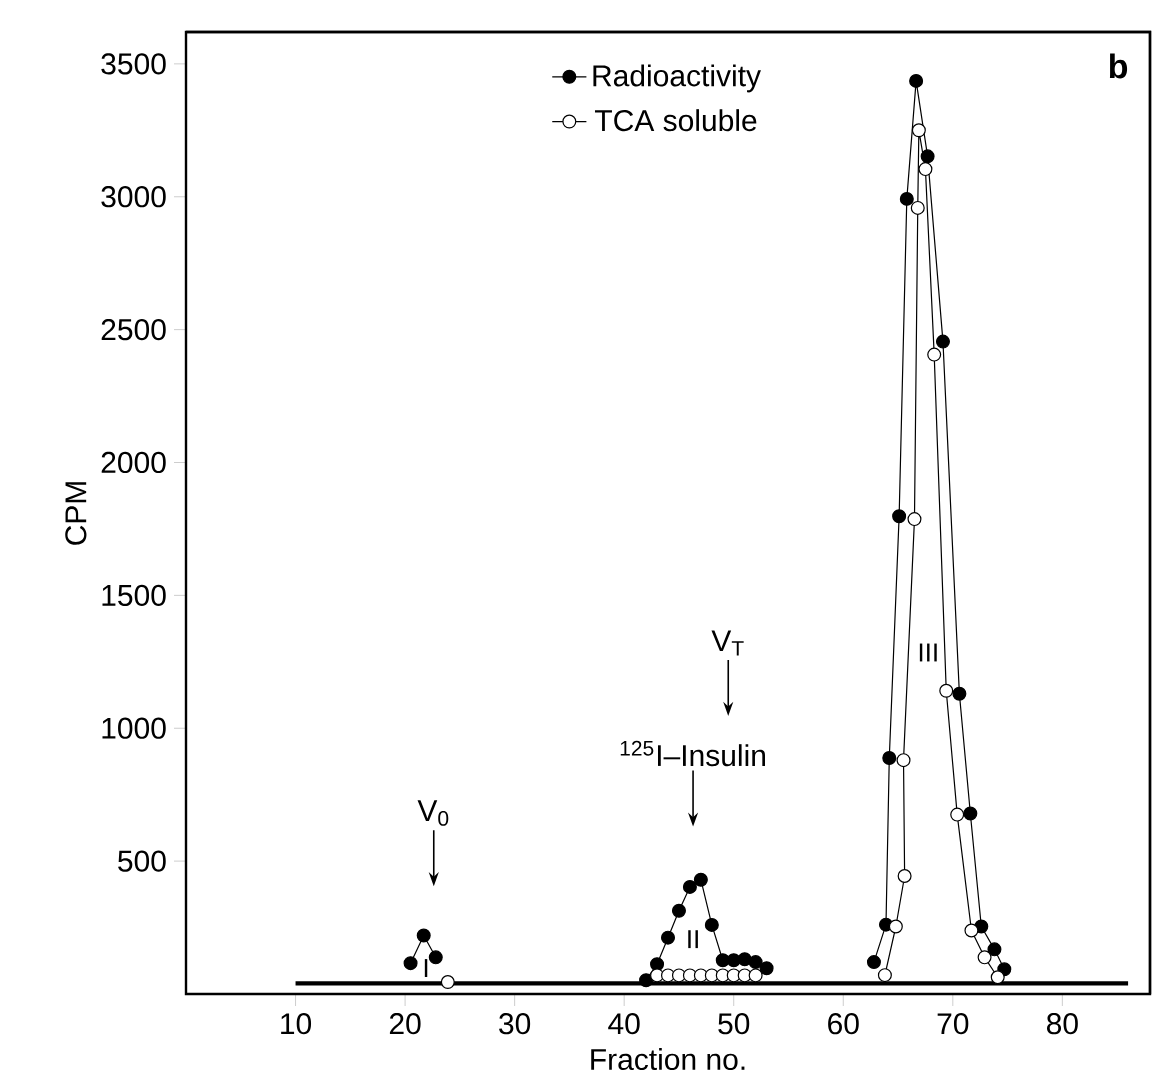 The image size is (1154, 1092). Describe the element at coordinates (296, 1024) in the screenshot. I see `x-tick-label: 10` at that location.